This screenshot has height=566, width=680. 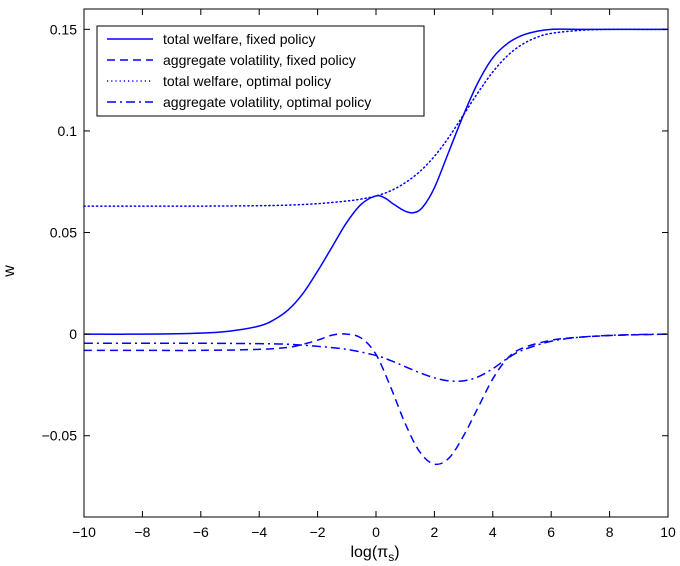 I want to click on x-tick-label: 2, so click(x=435, y=532).